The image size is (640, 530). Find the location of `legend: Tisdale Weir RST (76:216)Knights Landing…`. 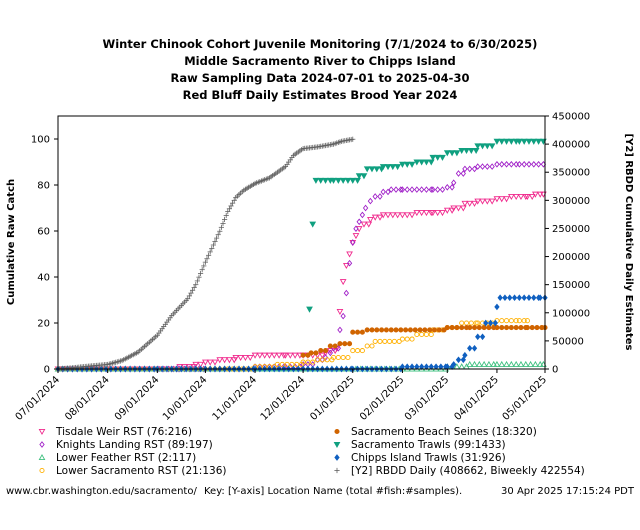

legend: Tisdale Weir RST (76:216)Knights Landing… is located at coordinates (311, 451).